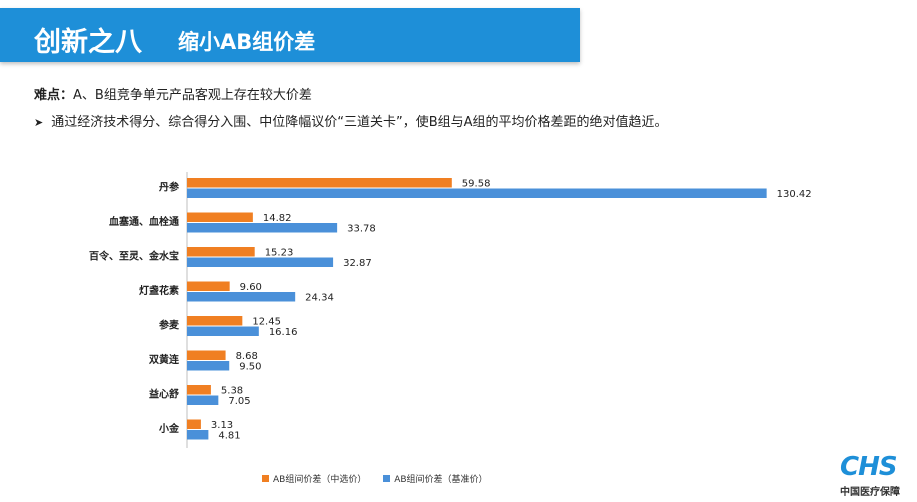 Image resolution: width=917 pixels, height=502 pixels. I want to click on logo-mark: CHS, so click(869, 467).